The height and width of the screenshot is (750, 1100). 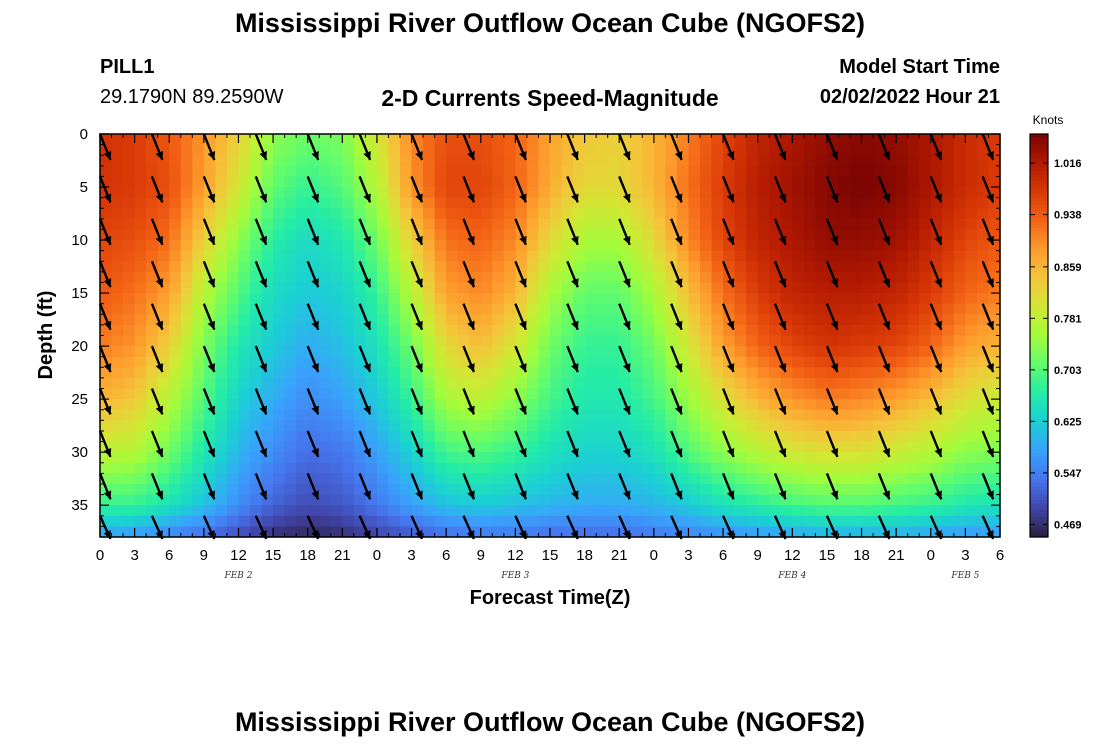 I want to click on x-tick-label: 21, so click(x=619, y=555).